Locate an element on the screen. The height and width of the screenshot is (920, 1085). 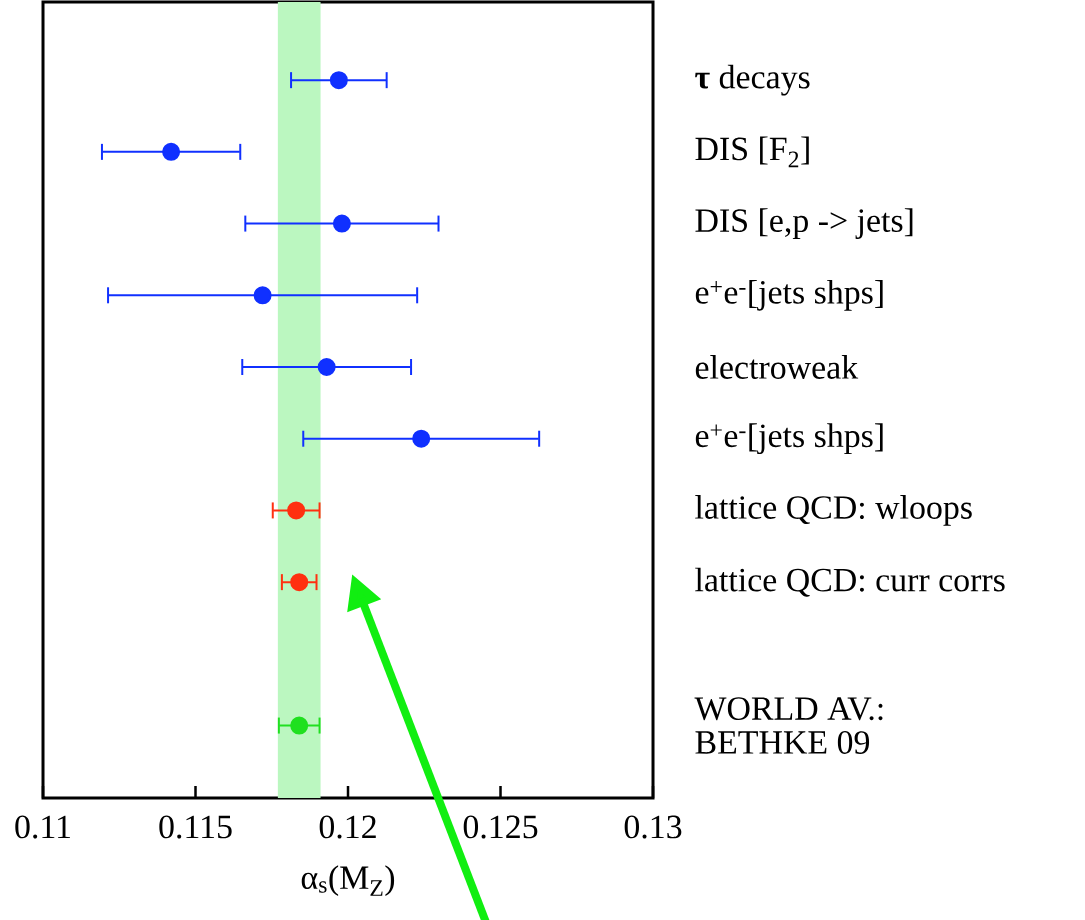
x-tick-label: 0.12 is located at coordinates (347, 827).